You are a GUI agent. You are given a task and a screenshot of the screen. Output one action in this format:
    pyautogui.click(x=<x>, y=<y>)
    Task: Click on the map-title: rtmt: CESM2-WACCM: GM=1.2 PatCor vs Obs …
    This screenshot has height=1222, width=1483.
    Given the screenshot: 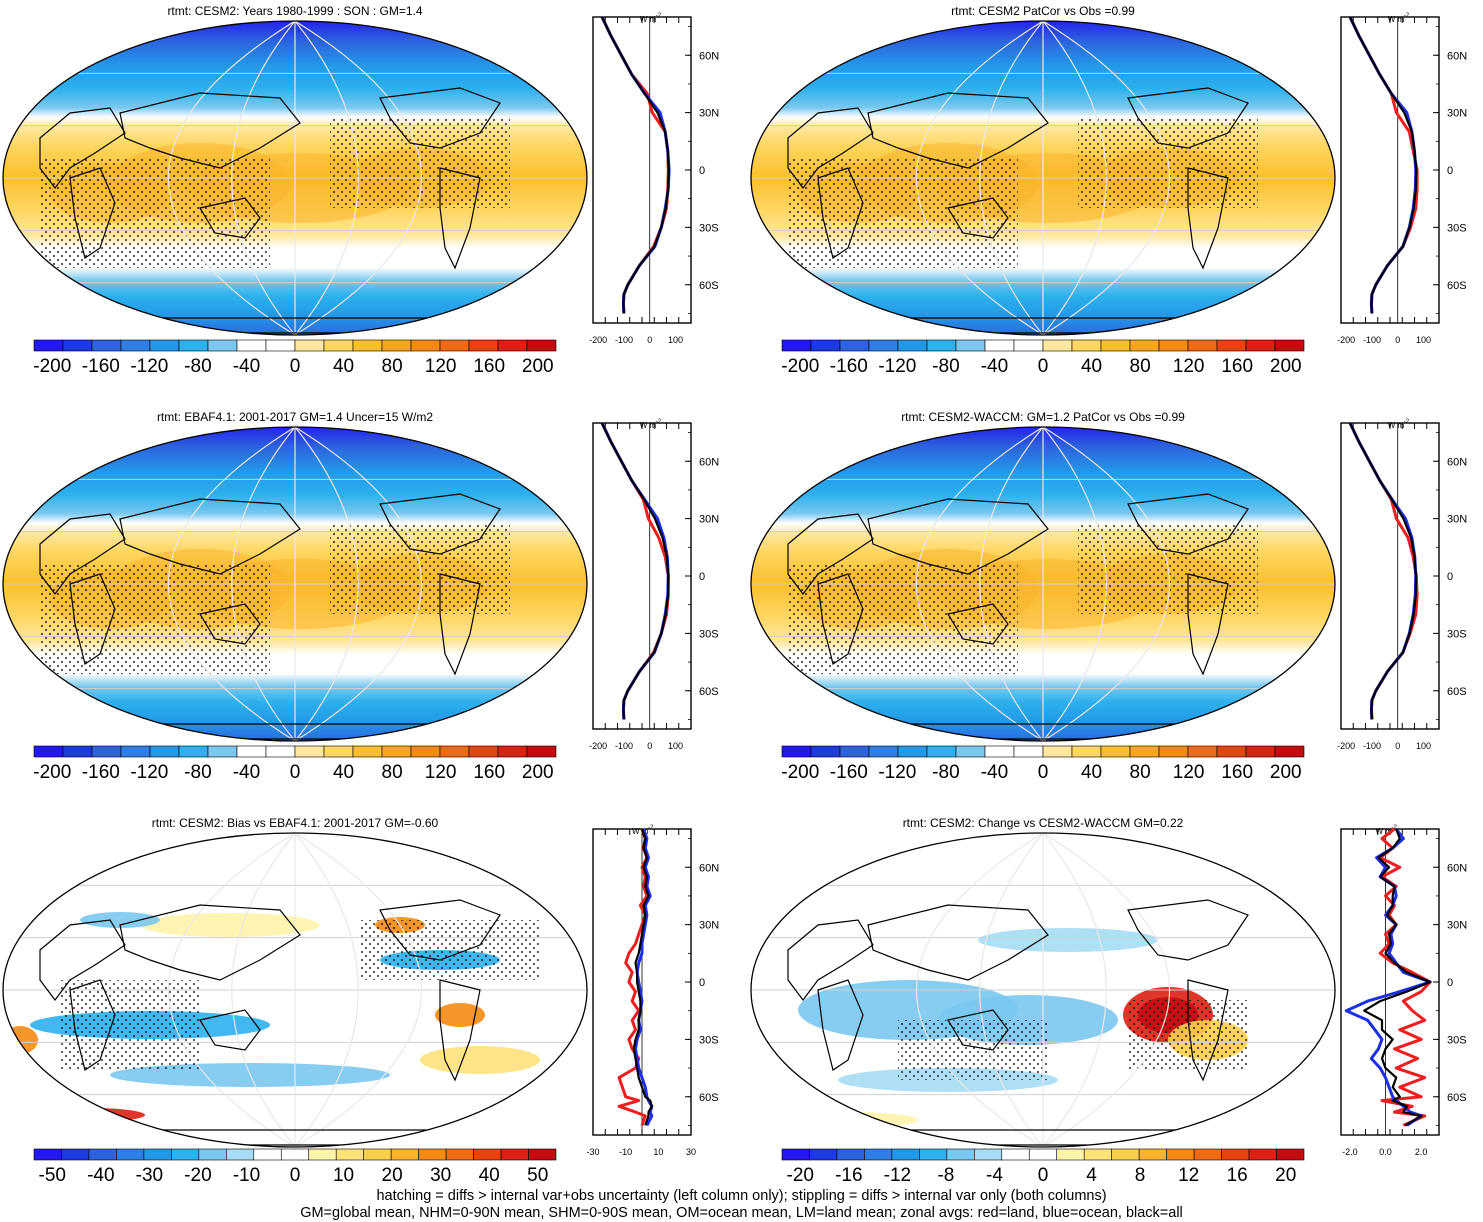 What is the action you would take?
    pyautogui.click(x=1043, y=417)
    